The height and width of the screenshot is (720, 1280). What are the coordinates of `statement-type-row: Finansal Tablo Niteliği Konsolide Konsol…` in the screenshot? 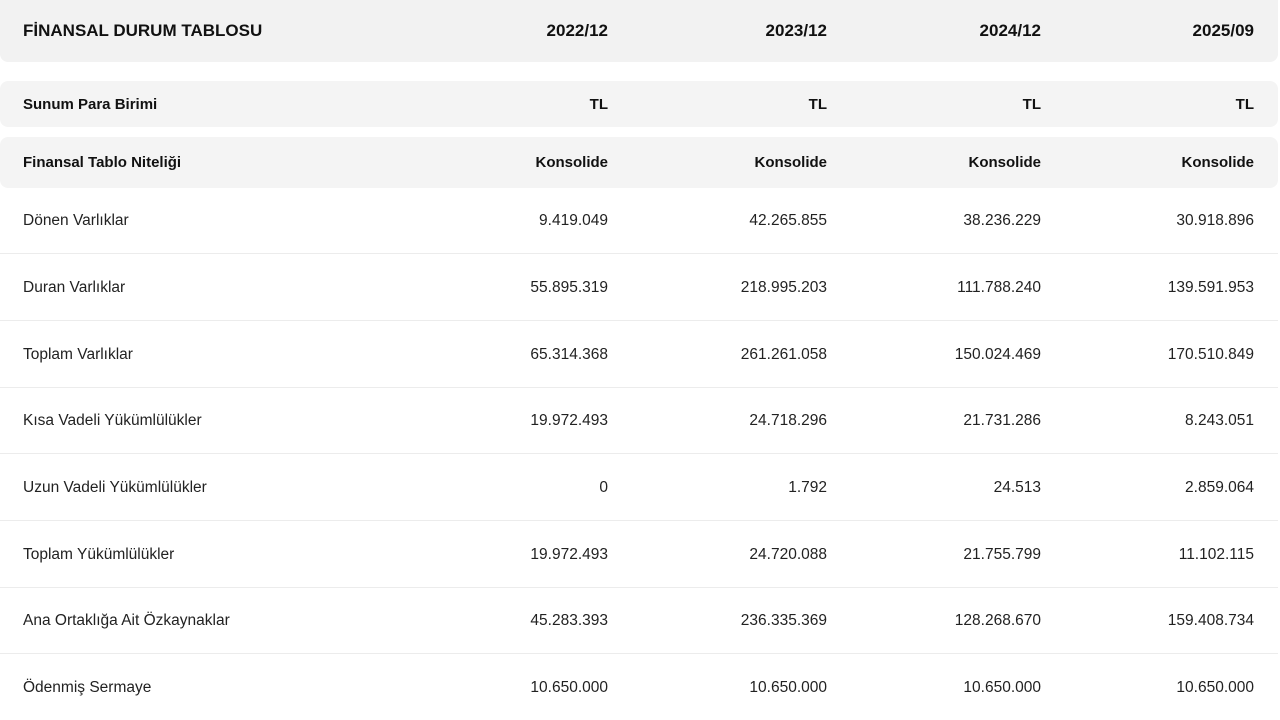 It's located at (639, 162).